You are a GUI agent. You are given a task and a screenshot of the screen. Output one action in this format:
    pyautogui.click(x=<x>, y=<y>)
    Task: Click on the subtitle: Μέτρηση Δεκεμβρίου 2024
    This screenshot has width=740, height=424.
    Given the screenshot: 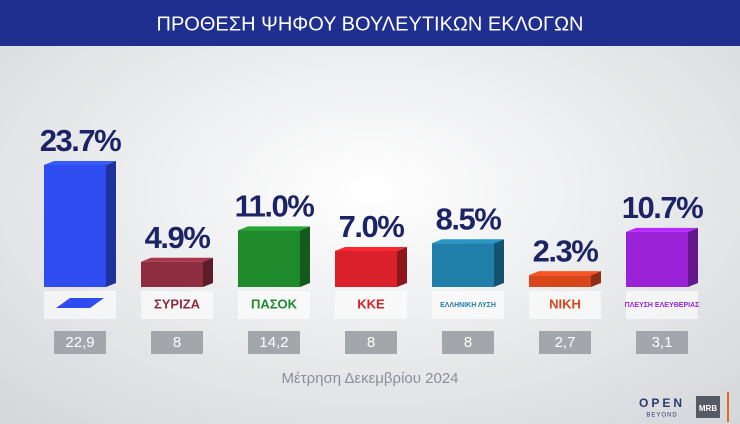 What is the action you would take?
    pyautogui.click(x=369, y=378)
    